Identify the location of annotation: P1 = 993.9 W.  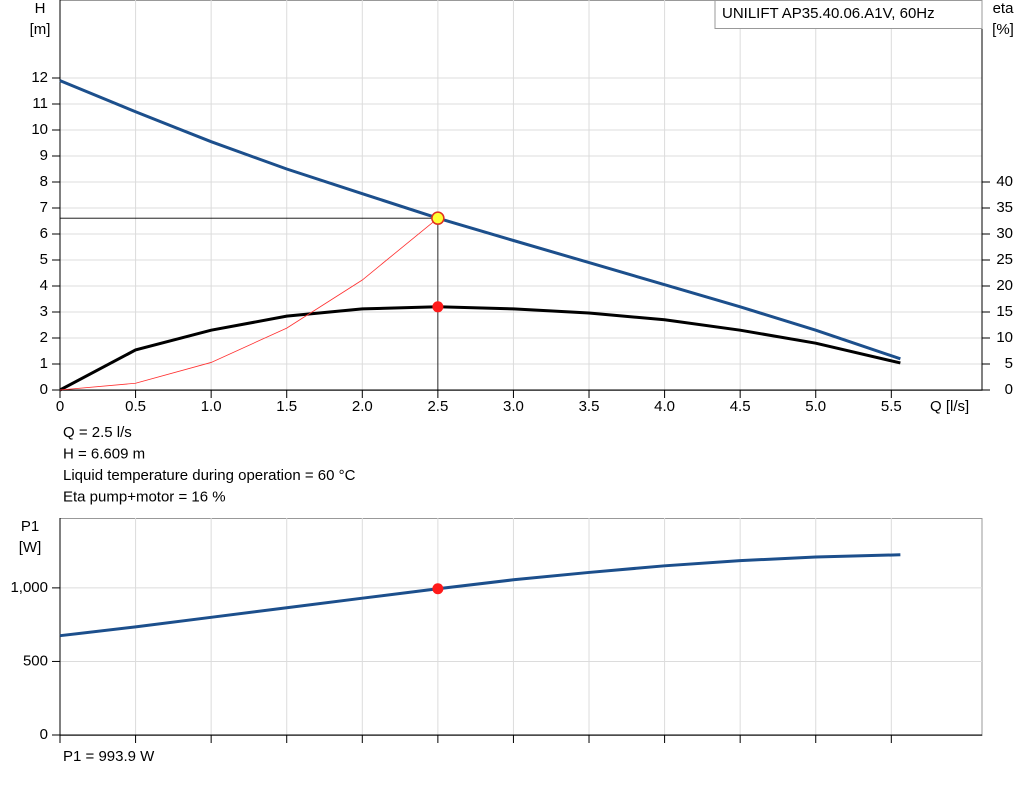
(109, 756).